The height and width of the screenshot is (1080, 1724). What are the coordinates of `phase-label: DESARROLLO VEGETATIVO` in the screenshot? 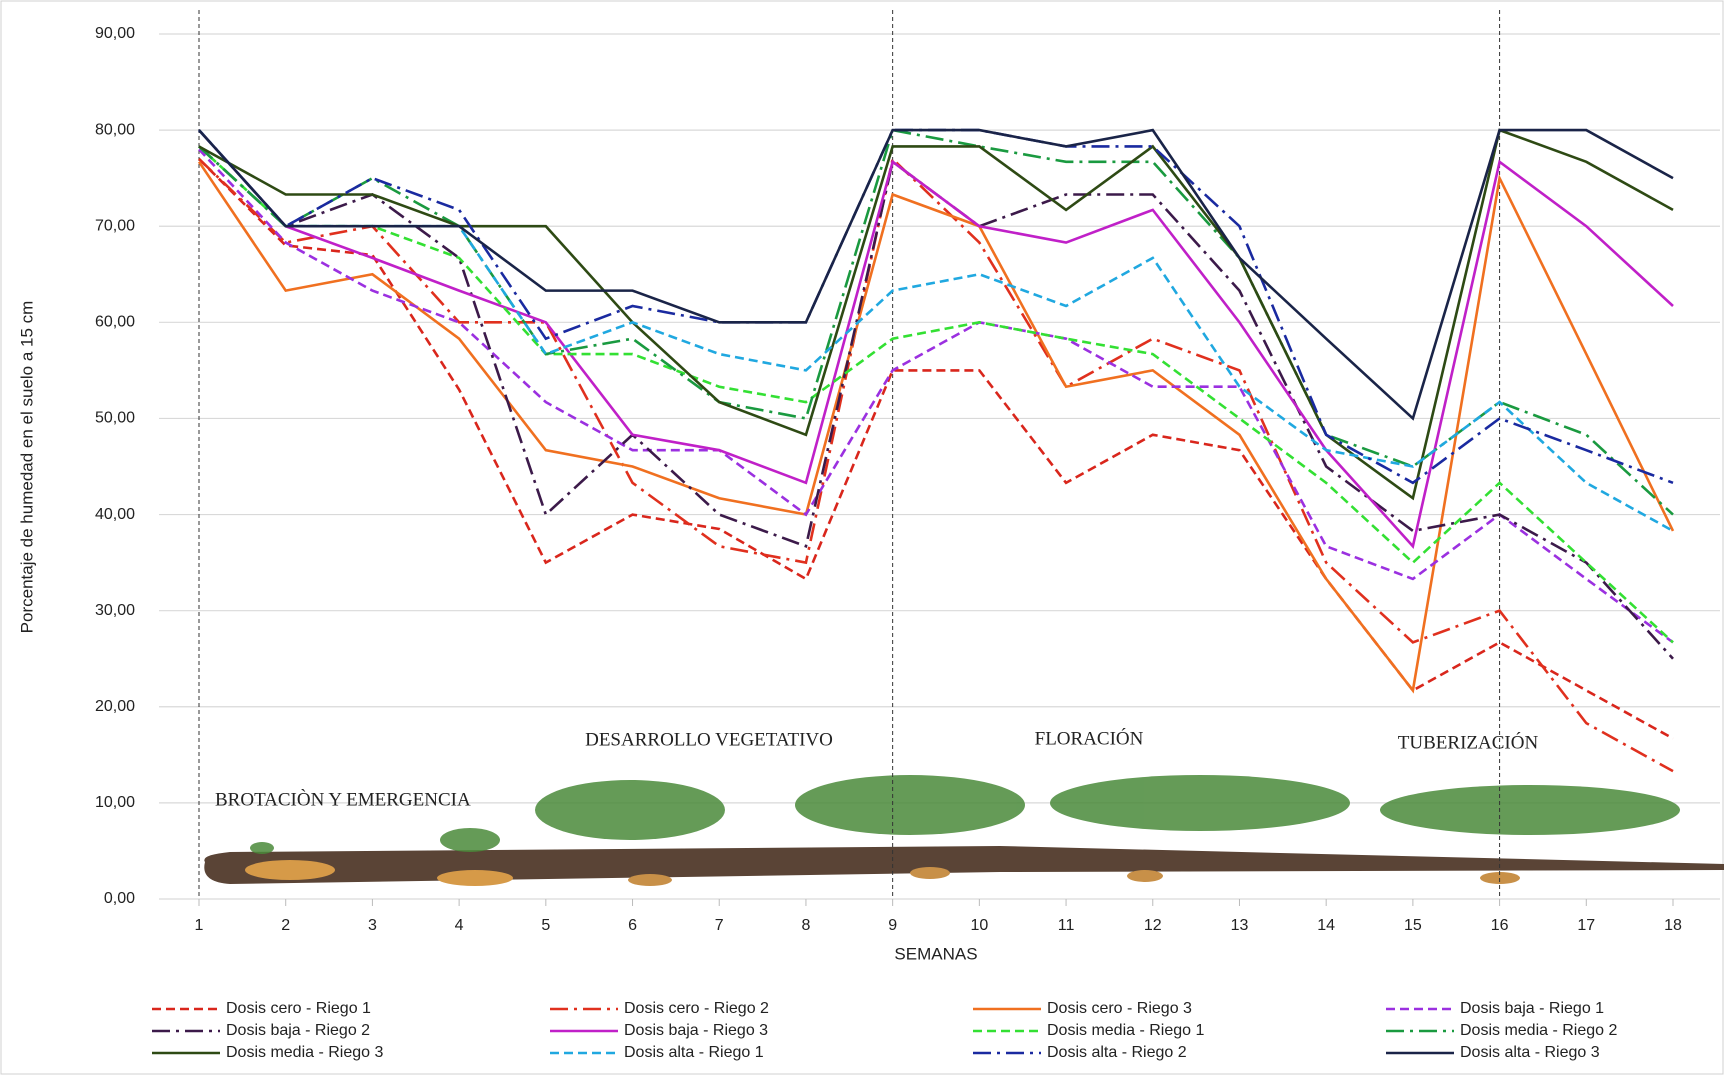 It's located at (709, 739).